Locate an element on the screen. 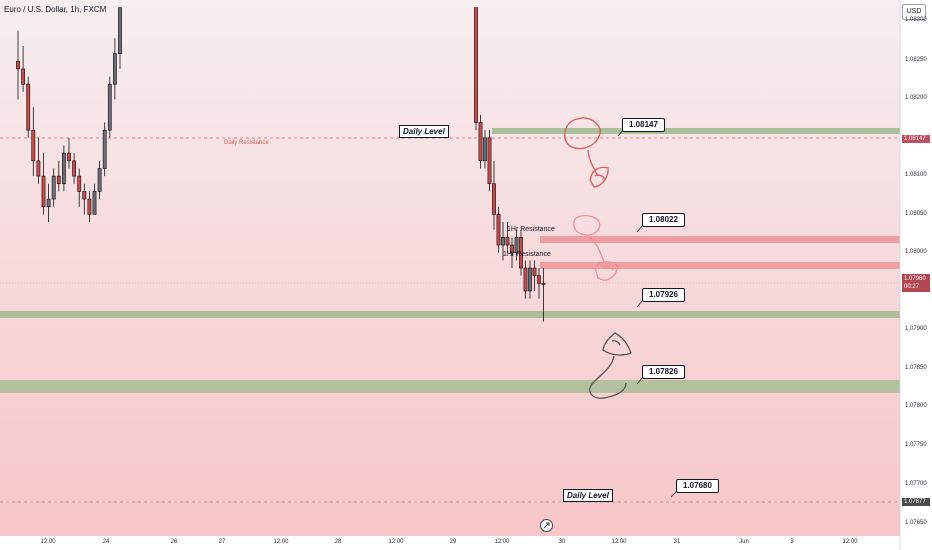 The height and width of the screenshot is (550, 932). green-zone-mid is located at coordinates (450, 314).